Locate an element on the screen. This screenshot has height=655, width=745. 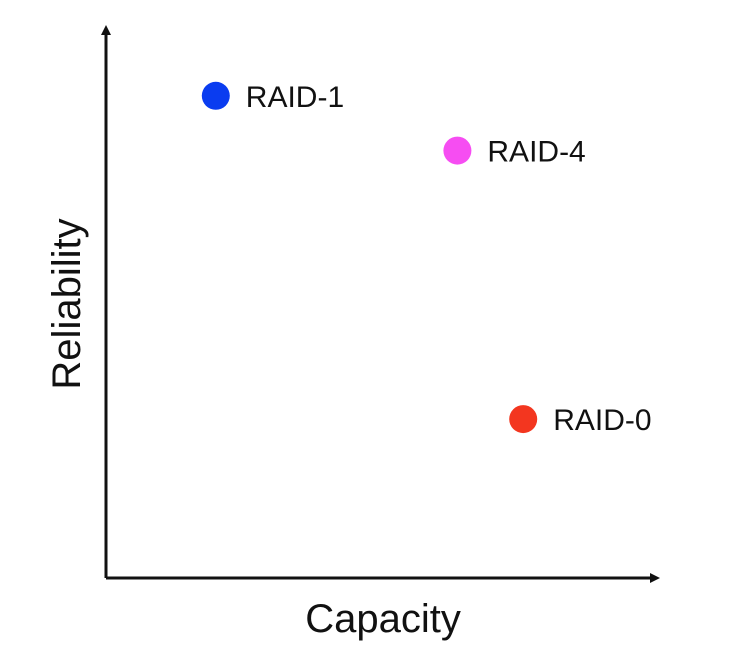
point-label-raid-1: RAID-1 is located at coordinates (295, 97).